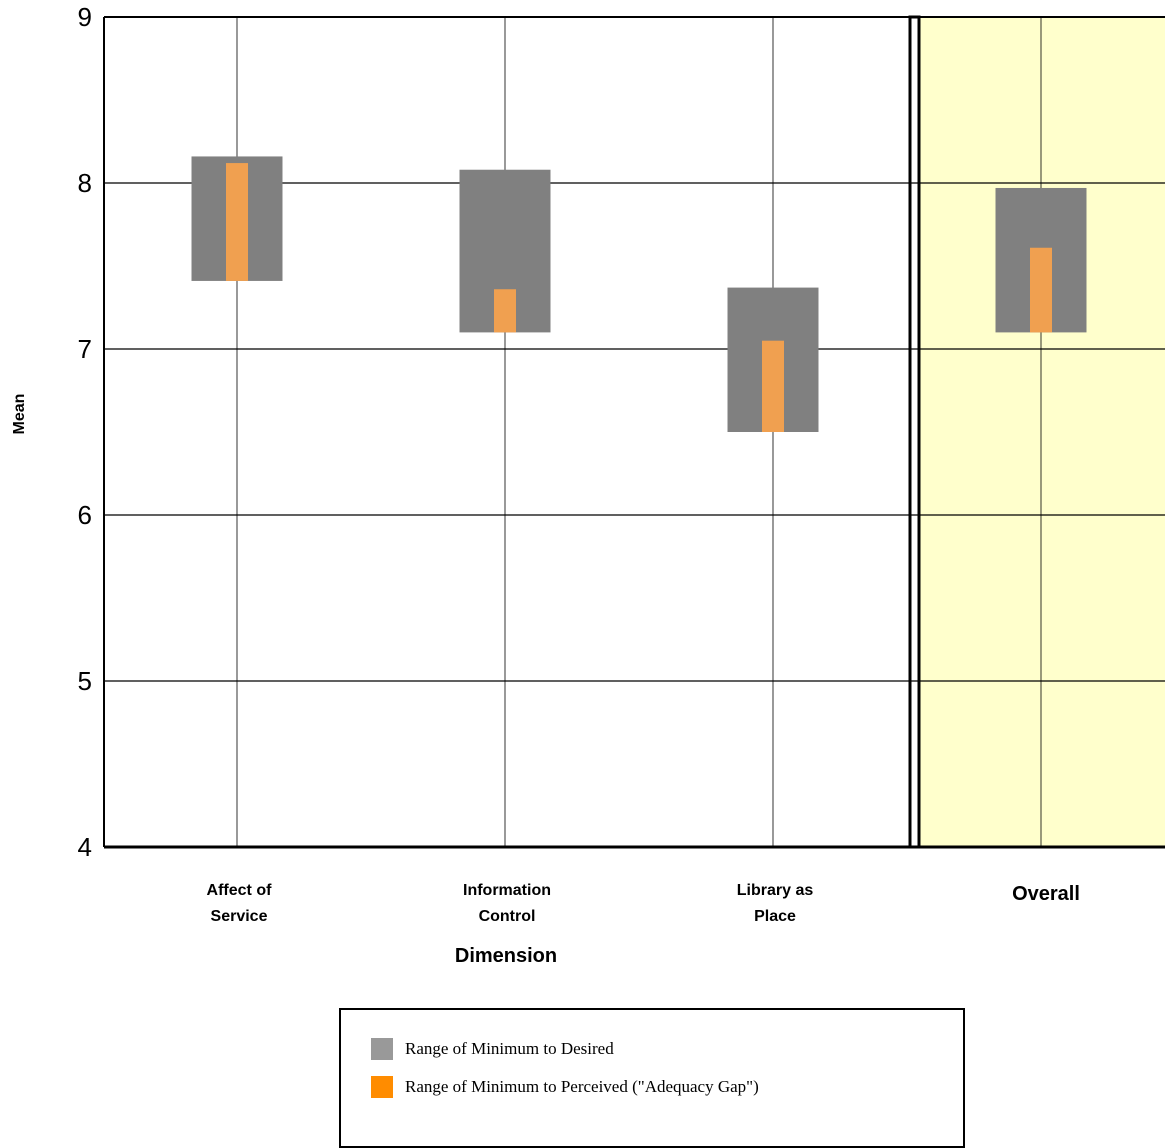  What do you see at coordinates (775, 903) in the screenshot?
I see `x-category-label-2: Library as Place` at bounding box center [775, 903].